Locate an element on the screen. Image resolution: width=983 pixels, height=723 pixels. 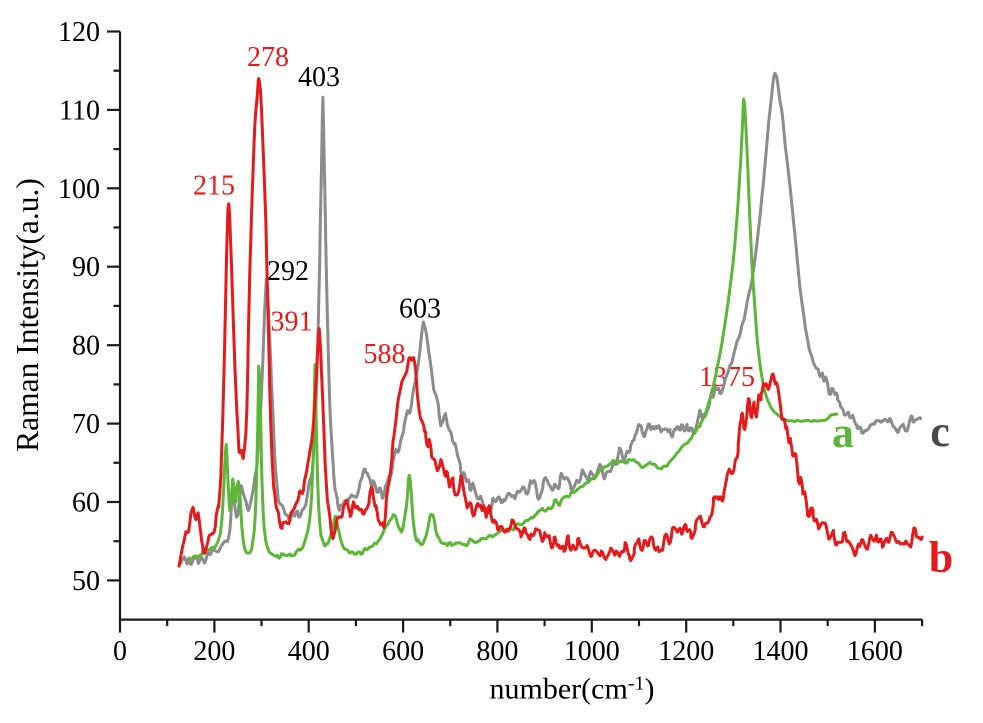
svg-text: 110 is located at coordinates (79, 110).